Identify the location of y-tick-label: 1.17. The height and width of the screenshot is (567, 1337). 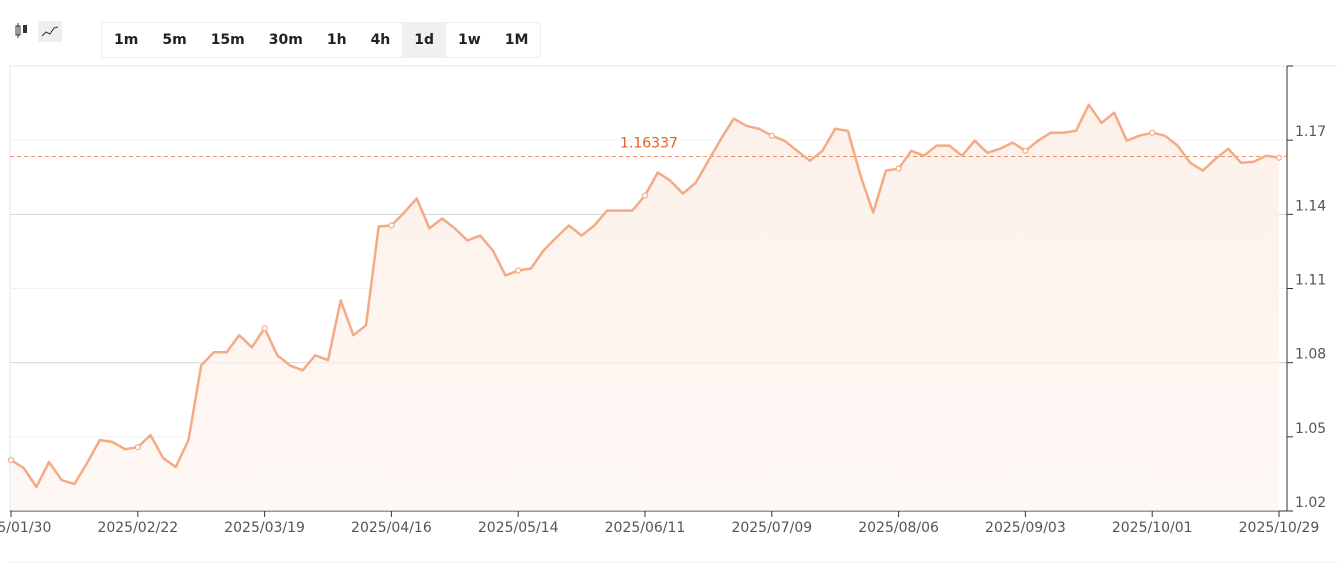
(1310, 132).